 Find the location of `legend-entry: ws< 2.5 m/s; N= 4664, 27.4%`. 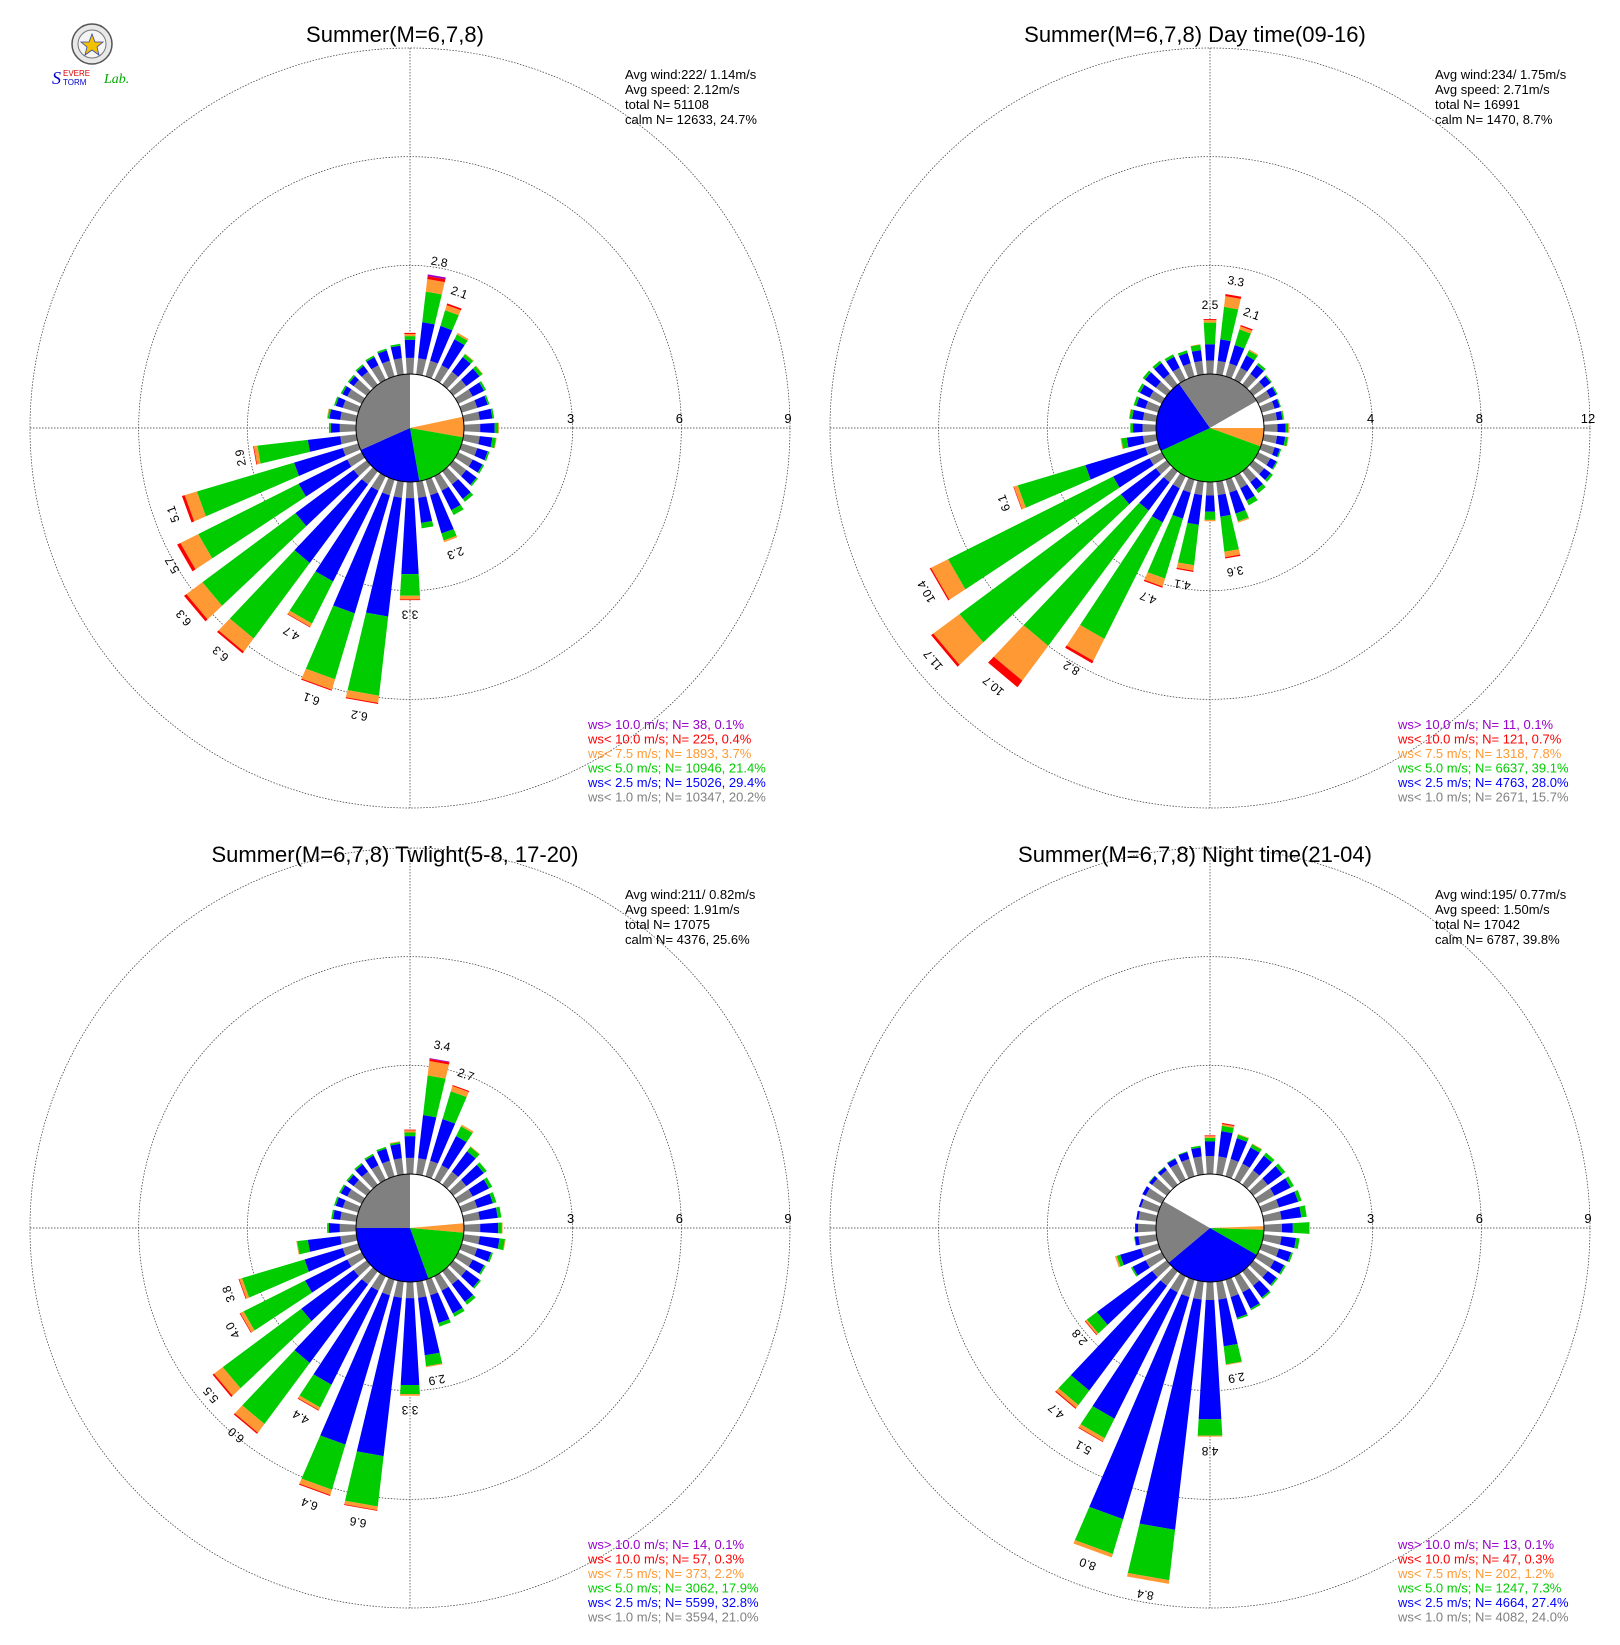

legend-entry: ws< 2.5 m/s; N= 4664, 27.4% is located at coordinates (1483, 1602).